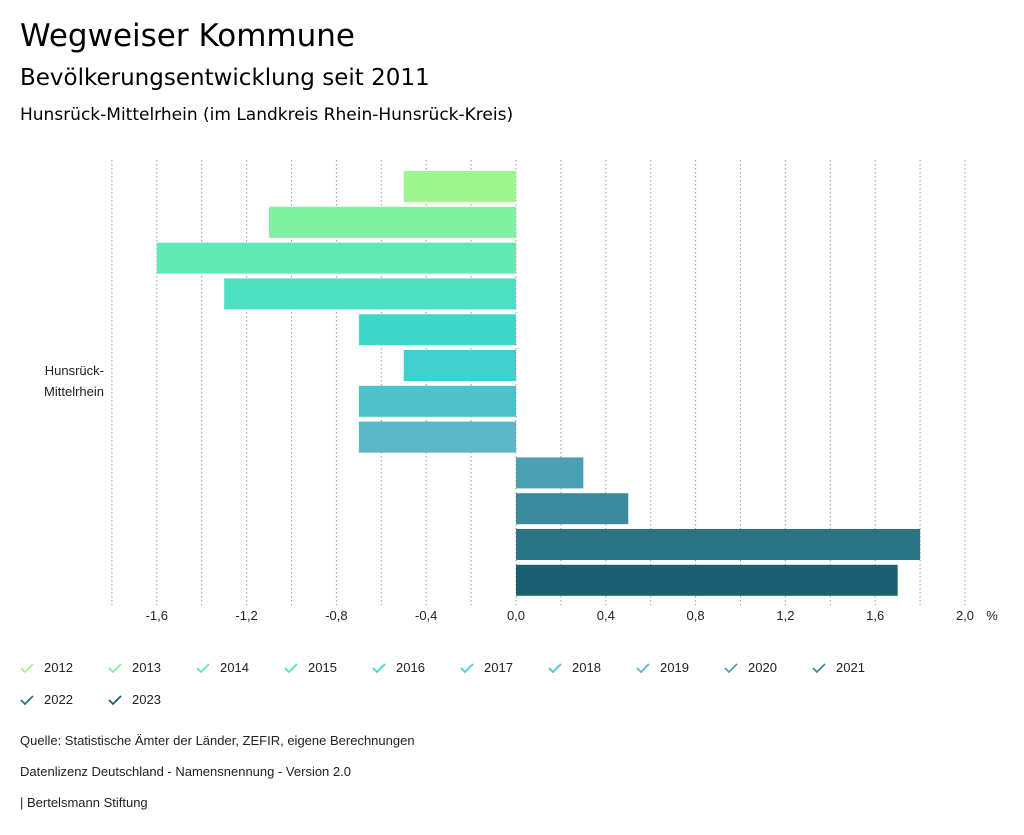 This screenshot has width=1024, height=835. What do you see at coordinates (62, 381) in the screenshot?
I see `category-label: Hunsrück- Mittelrhein` at bounding box center [62, 381].